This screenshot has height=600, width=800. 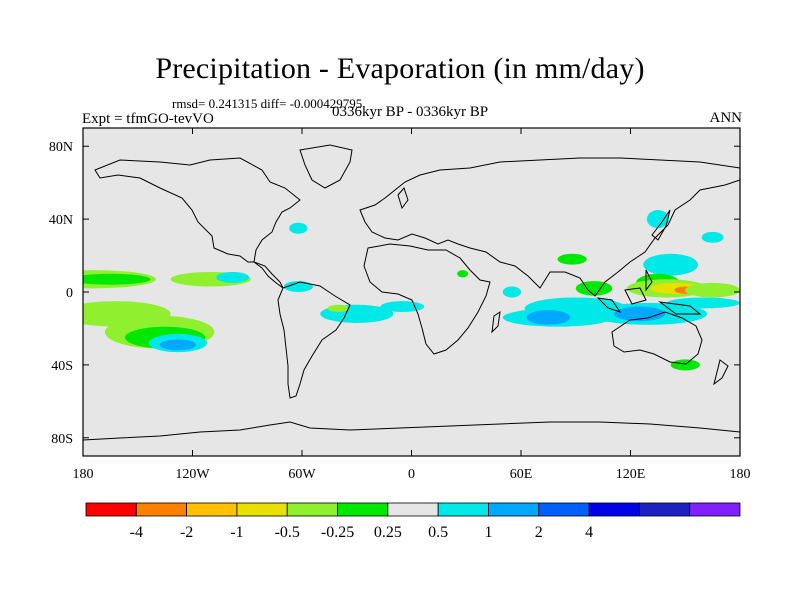 I want to click on colorbar-label: -1, so click(x=236, y=532).